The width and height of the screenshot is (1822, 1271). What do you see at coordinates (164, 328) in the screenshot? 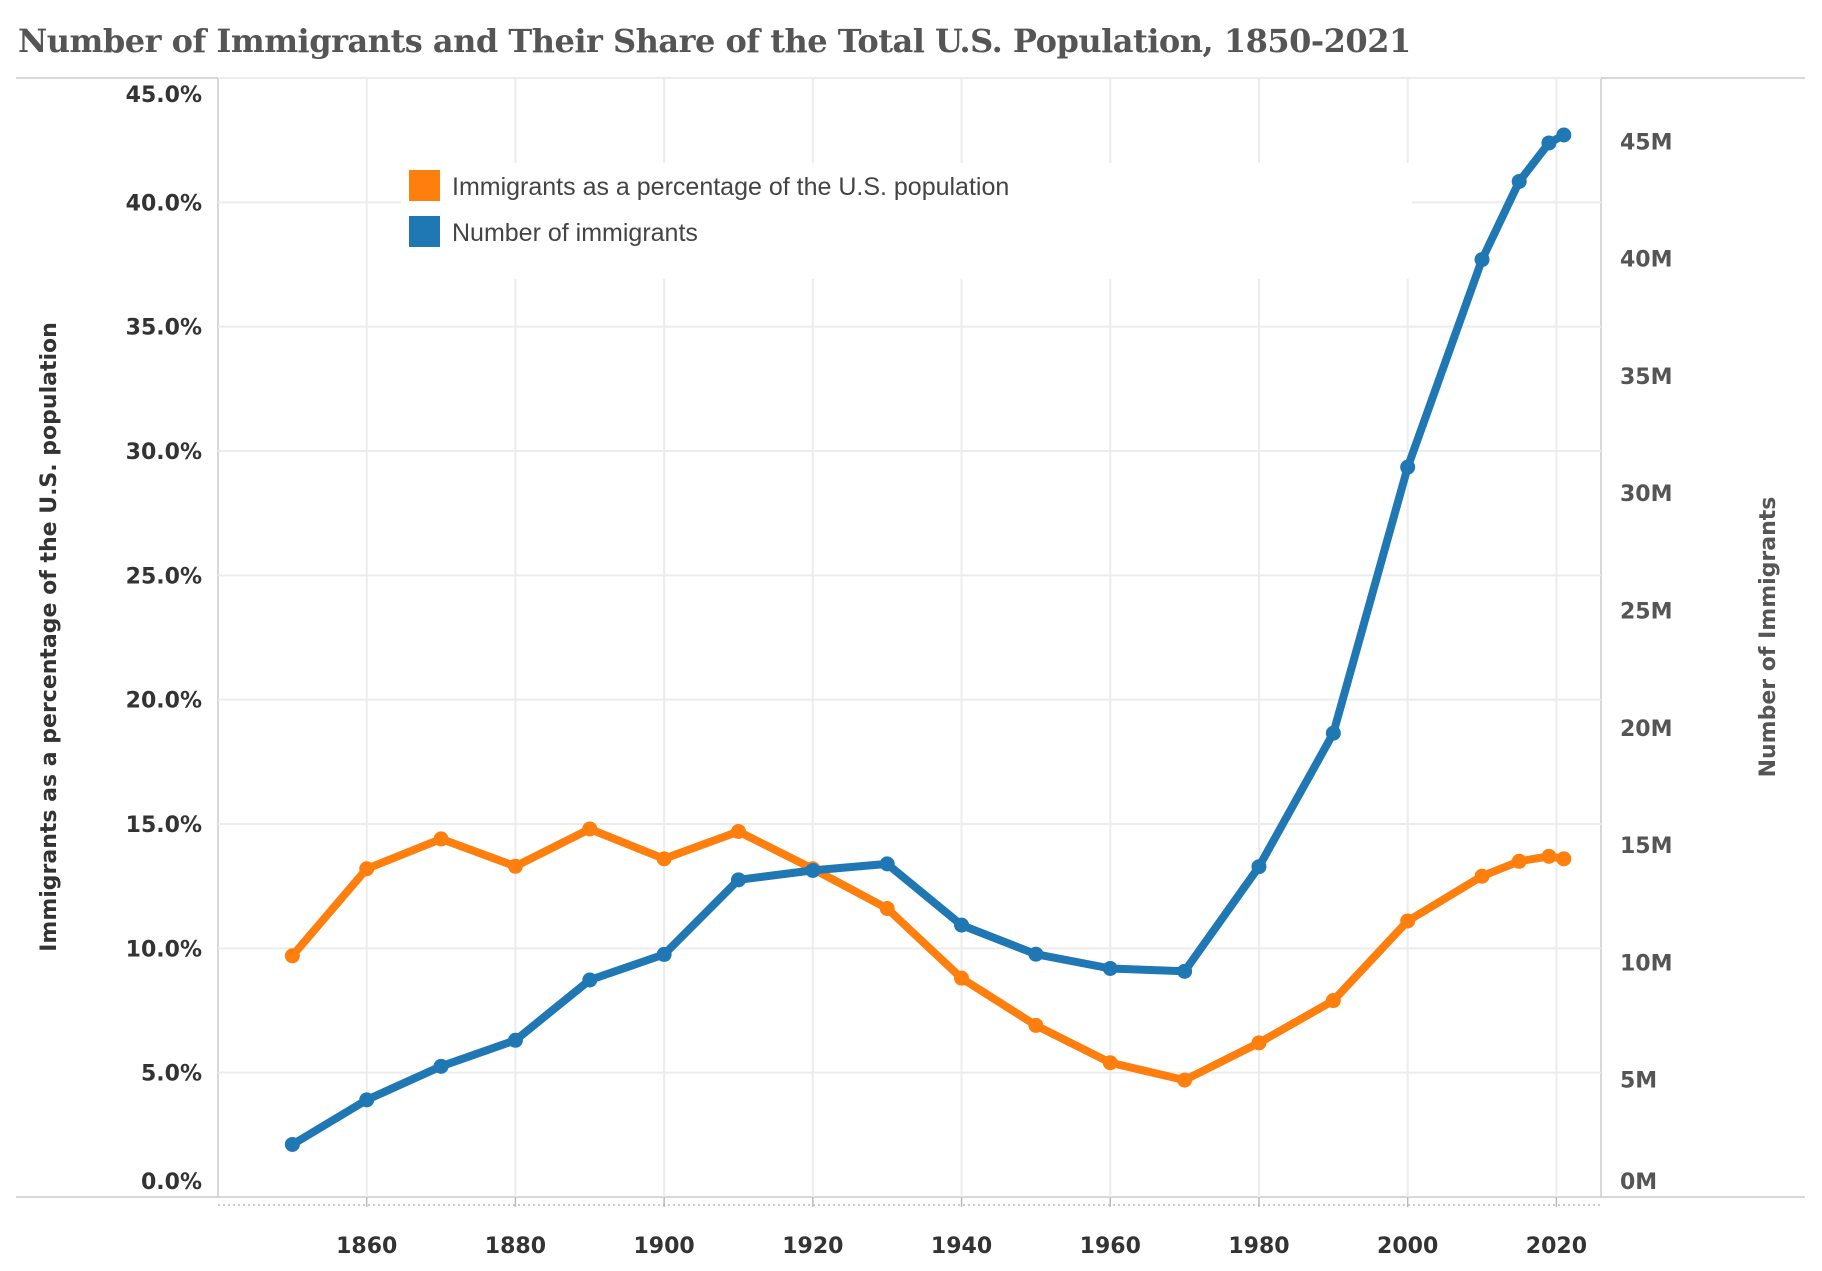
I see `y-left-tick-label: 35.0%` at bounding box center [164, 328].